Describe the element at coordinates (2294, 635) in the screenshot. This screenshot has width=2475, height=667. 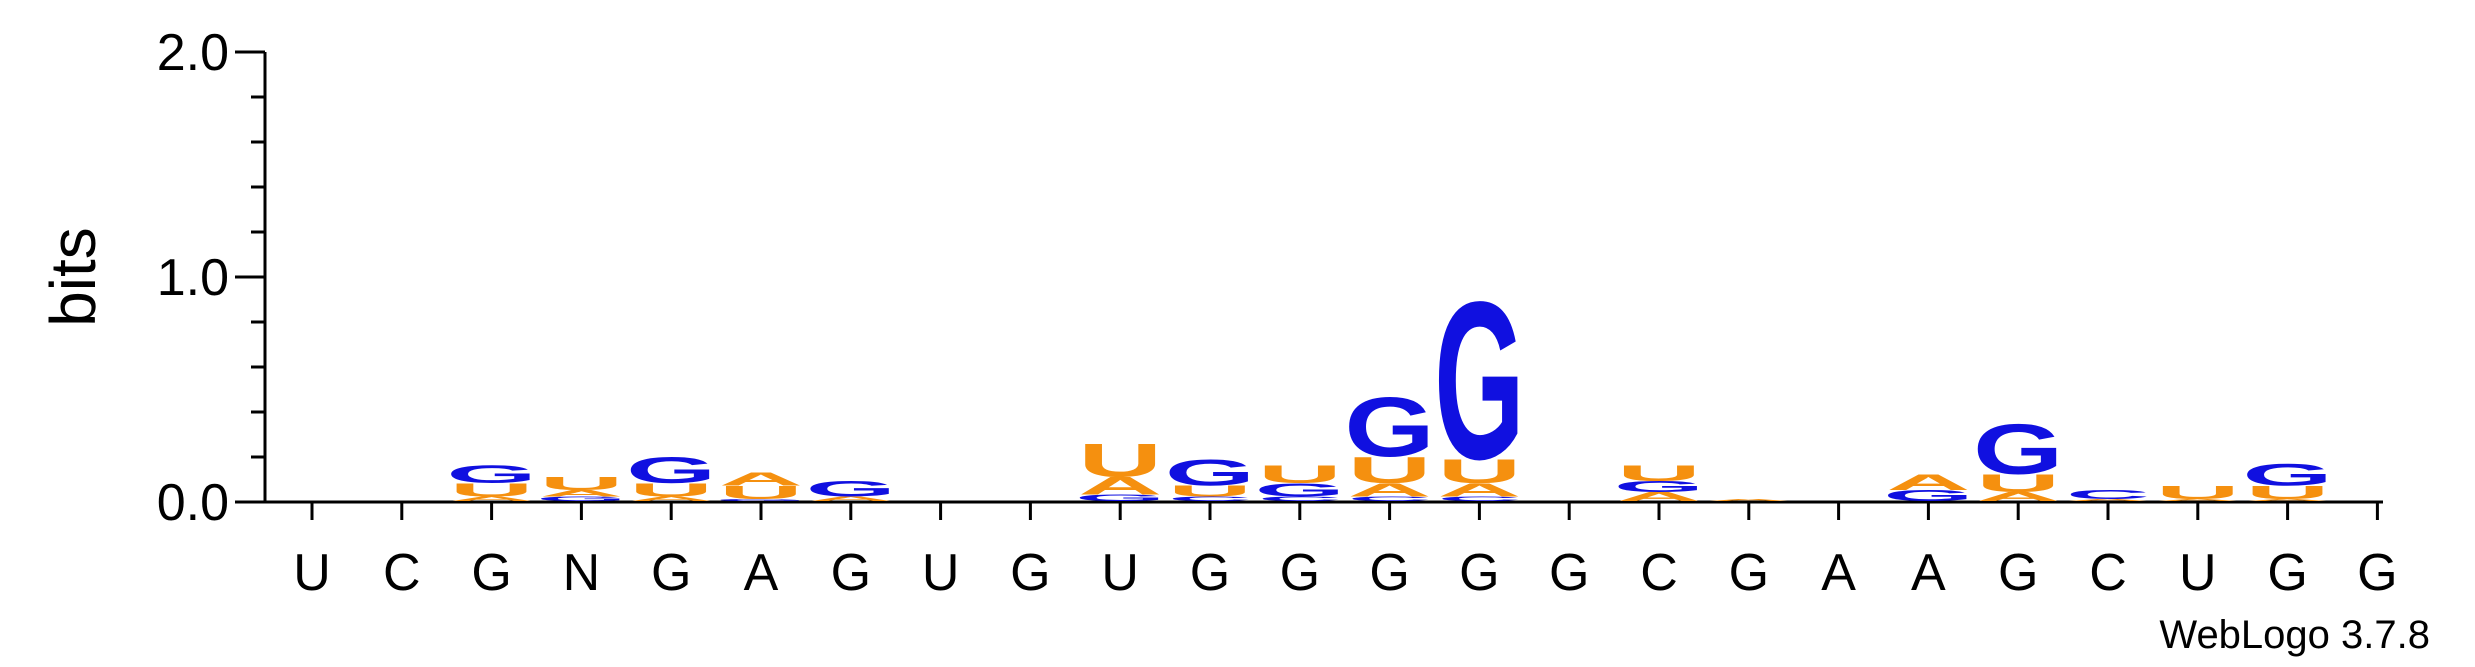
I see `weblogo-credit: WebLogo 3.7.8` at that location.